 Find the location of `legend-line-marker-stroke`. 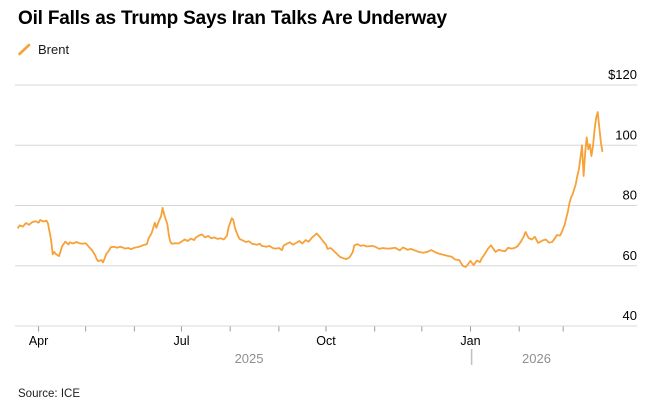

legend-line-marker-stroke is located at coordinates (24, 49).